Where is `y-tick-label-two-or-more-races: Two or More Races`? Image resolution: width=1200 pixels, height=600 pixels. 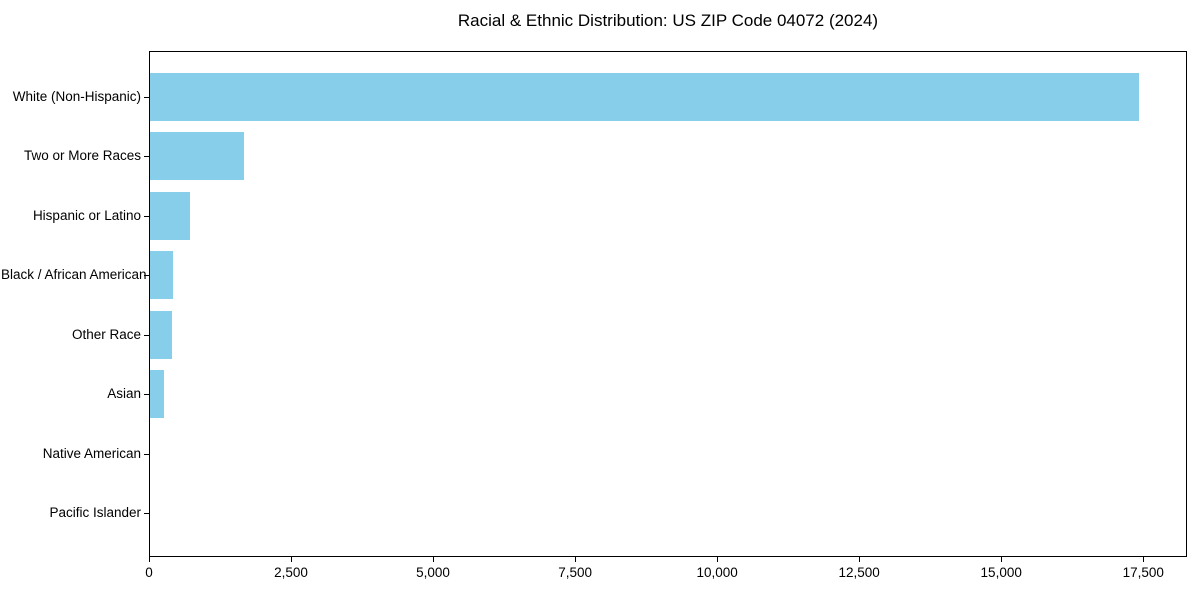 y-tick-label-two-or-more-races: Two or More Races is located at coordinates (82, 156).